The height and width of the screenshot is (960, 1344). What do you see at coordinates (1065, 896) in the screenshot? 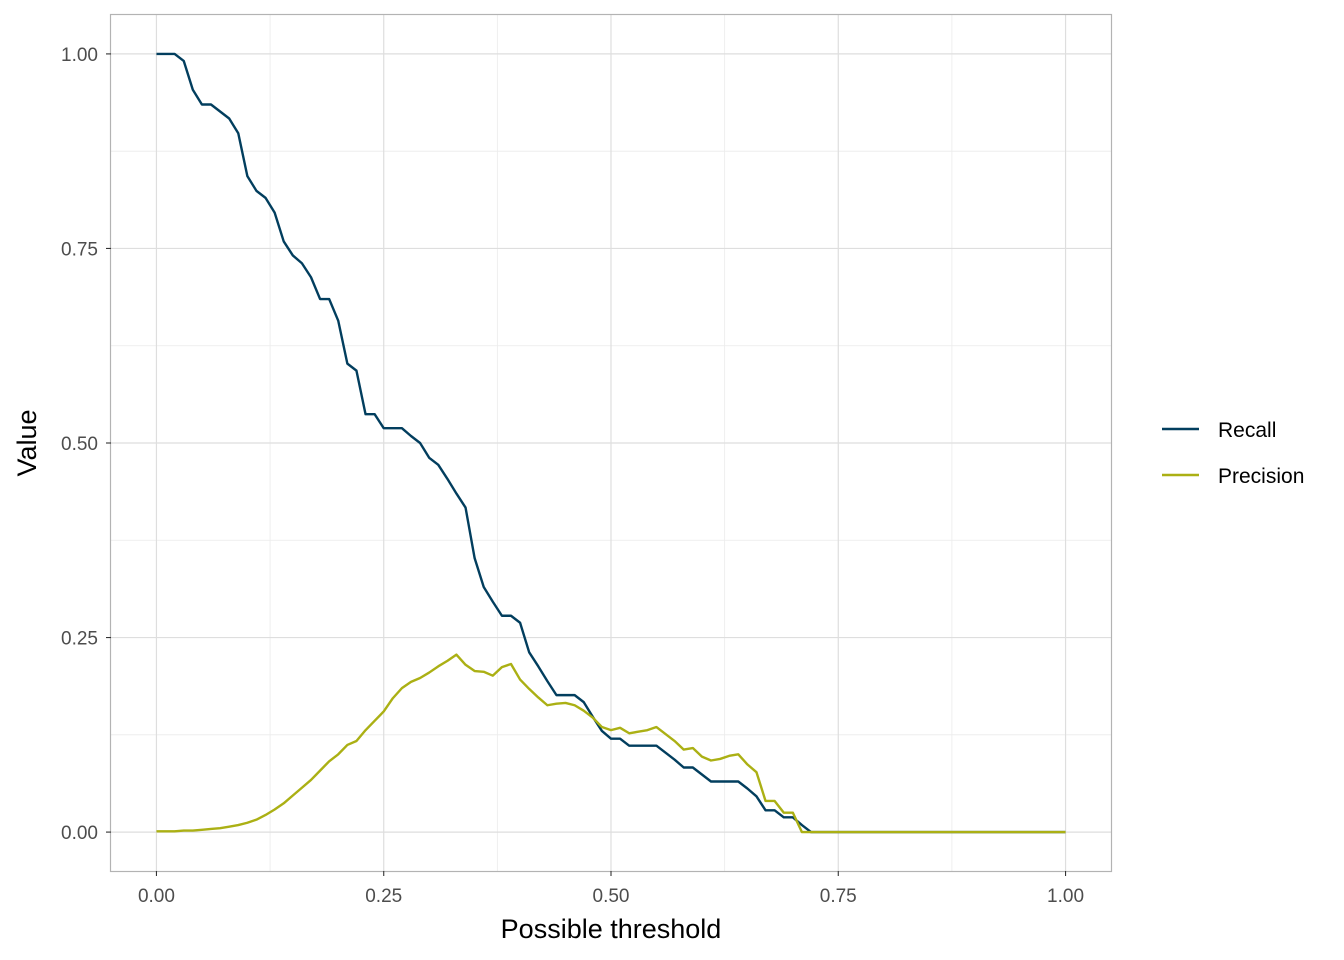
I see `x-tick-label: 1.00` at bounding box center [1065, 896].